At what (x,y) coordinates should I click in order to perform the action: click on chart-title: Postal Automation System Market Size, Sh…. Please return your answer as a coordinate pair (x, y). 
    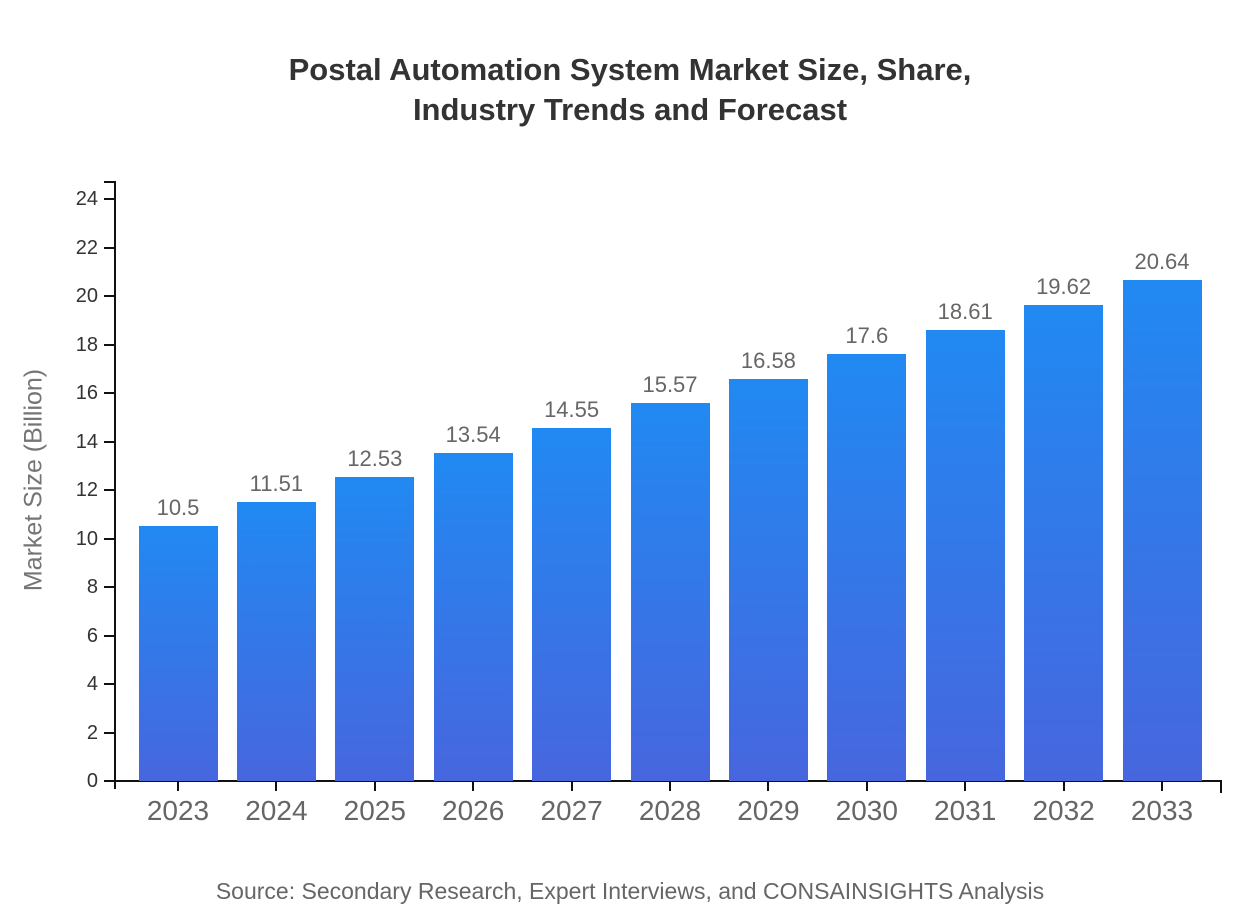
    Looking at the image, I should click on (630, 90).